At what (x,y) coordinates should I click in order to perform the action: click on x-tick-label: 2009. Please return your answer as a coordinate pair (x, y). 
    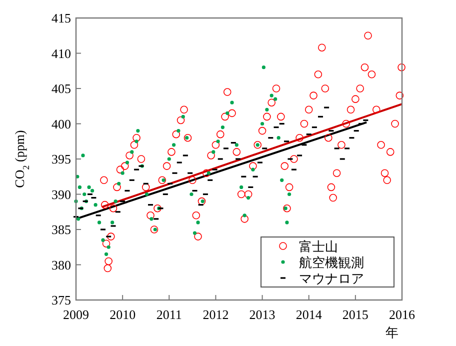
    Looking at the image, I should click on (76, 314).